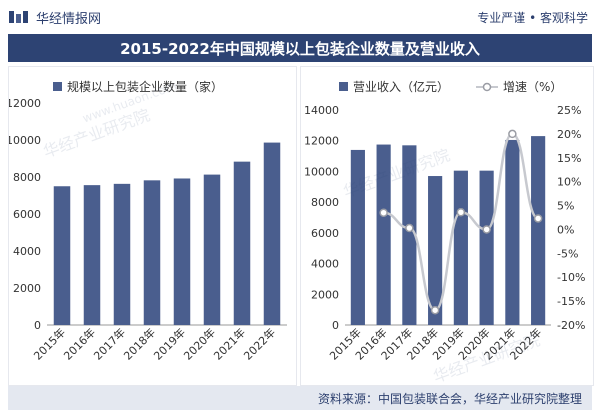 Image resolution: width=600 pixels, height=417 pixels. I want to click on tagline: 专业严谨 • 客观科学, so click(532, 18).